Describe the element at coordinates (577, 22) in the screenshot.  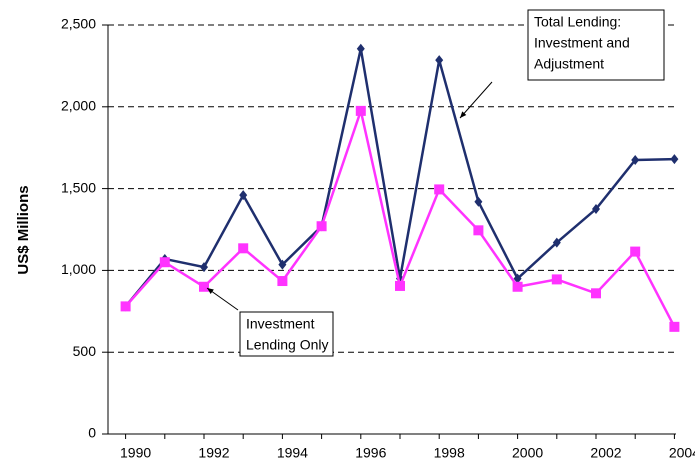
I see `annotation-text: Total Lending:` at that location.